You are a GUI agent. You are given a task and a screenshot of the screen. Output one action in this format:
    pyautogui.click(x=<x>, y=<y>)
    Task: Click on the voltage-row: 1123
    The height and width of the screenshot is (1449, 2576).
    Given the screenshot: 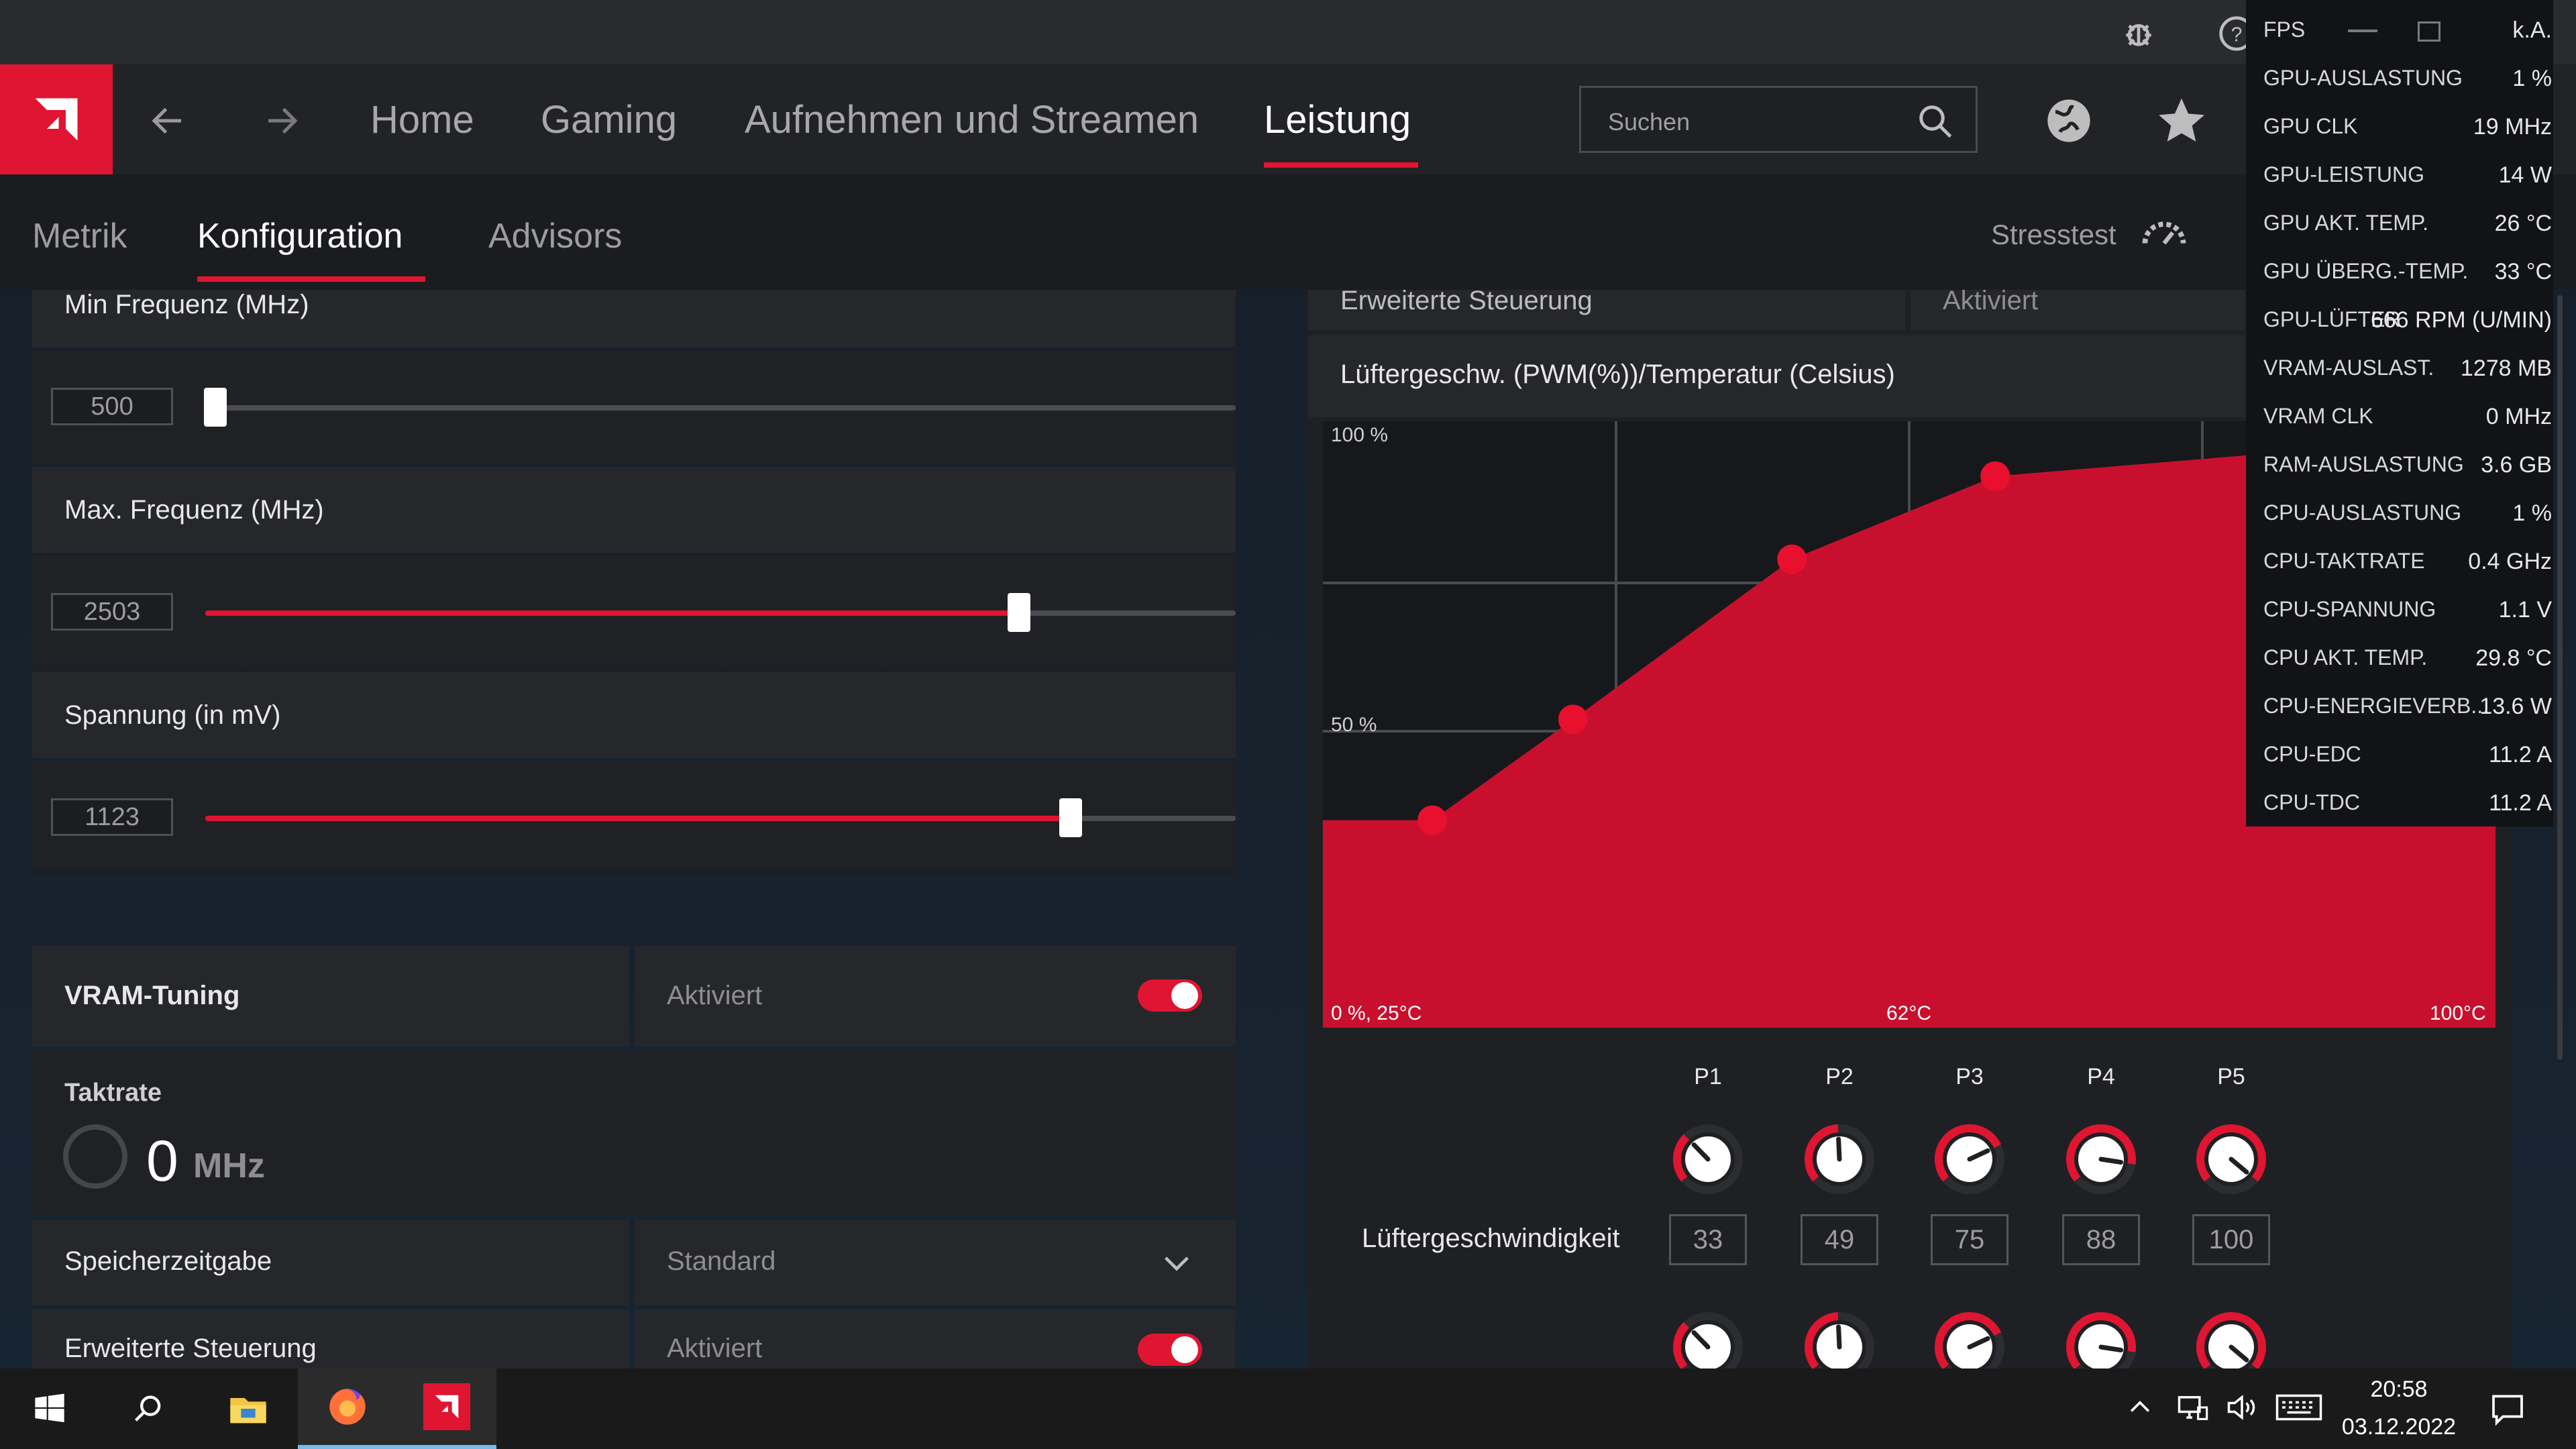 What is the action you would take?
    pyautogui.click(x=634, y=817)
    